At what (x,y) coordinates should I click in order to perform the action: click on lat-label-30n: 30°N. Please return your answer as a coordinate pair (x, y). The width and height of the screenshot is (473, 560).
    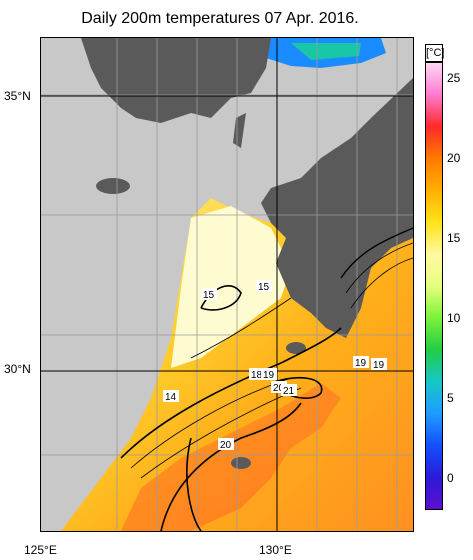
    Looking at the image, I should click on (17, 369).